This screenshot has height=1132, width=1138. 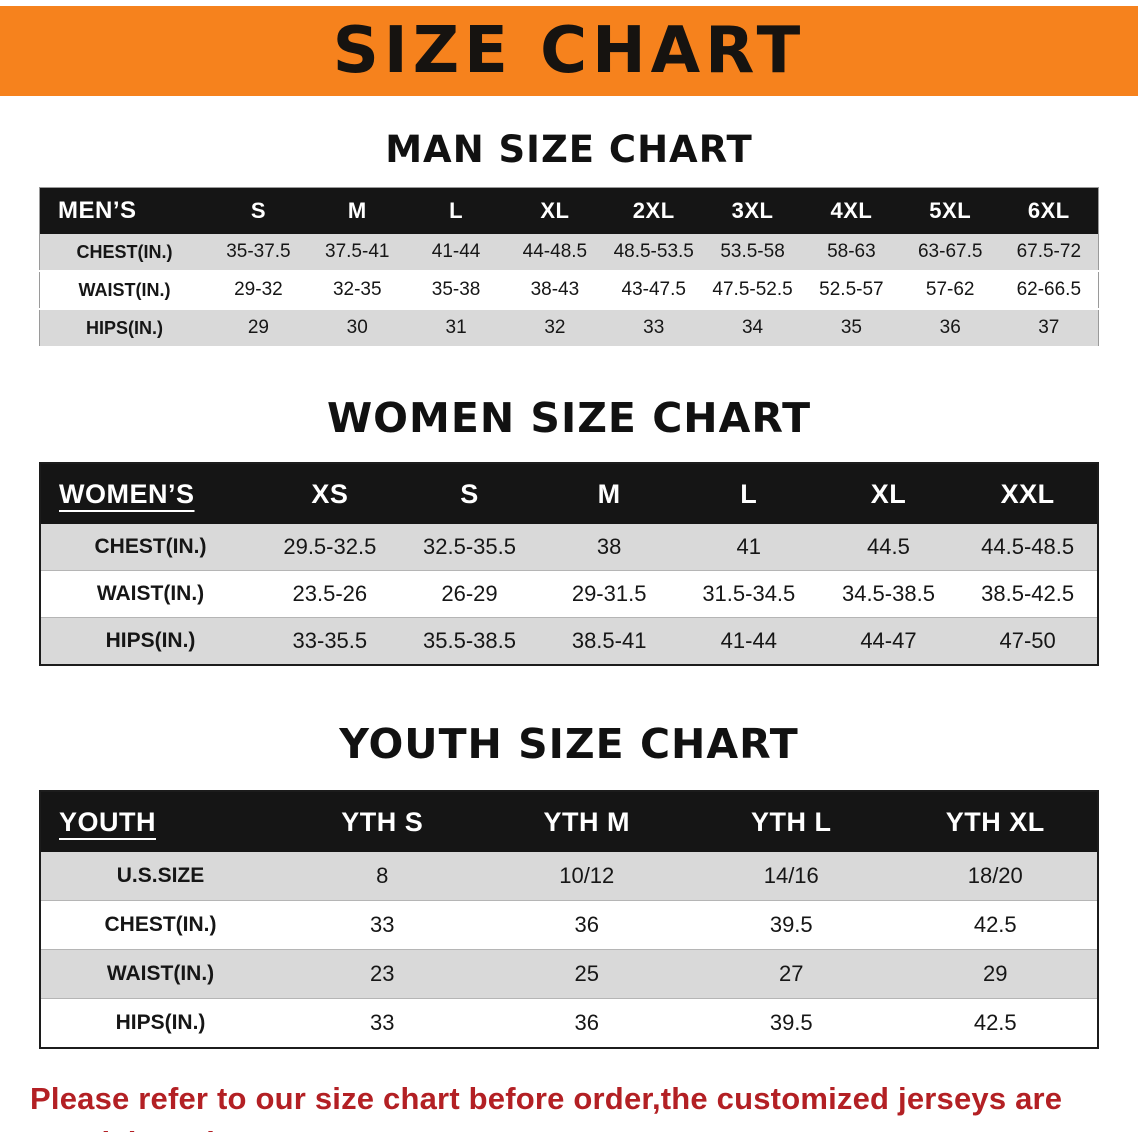 What do you see at coordinates (851, 289) in the screenshot?
I see `men-waist-in-value-6: 52.5-57` at bounding box center [851, 289].